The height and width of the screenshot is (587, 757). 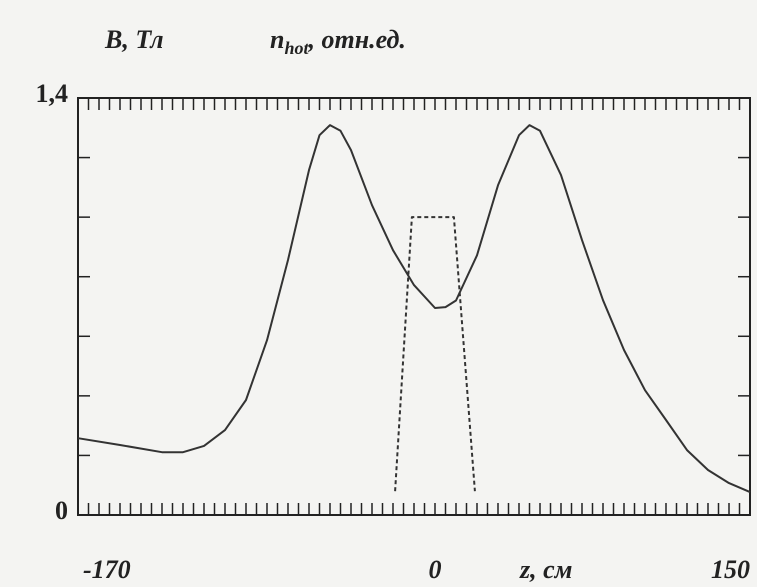 What do you see at coordinates (277, 39) in the screenshot?
I see `y2-symbol: n` at bounding box center [277, 39].